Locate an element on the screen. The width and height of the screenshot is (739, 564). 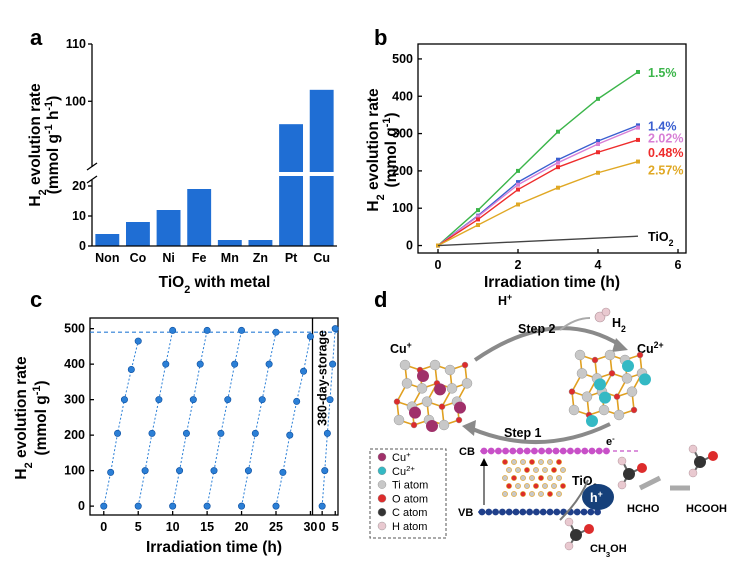
excitation-arrowhead is located at coordinates (484, 462).